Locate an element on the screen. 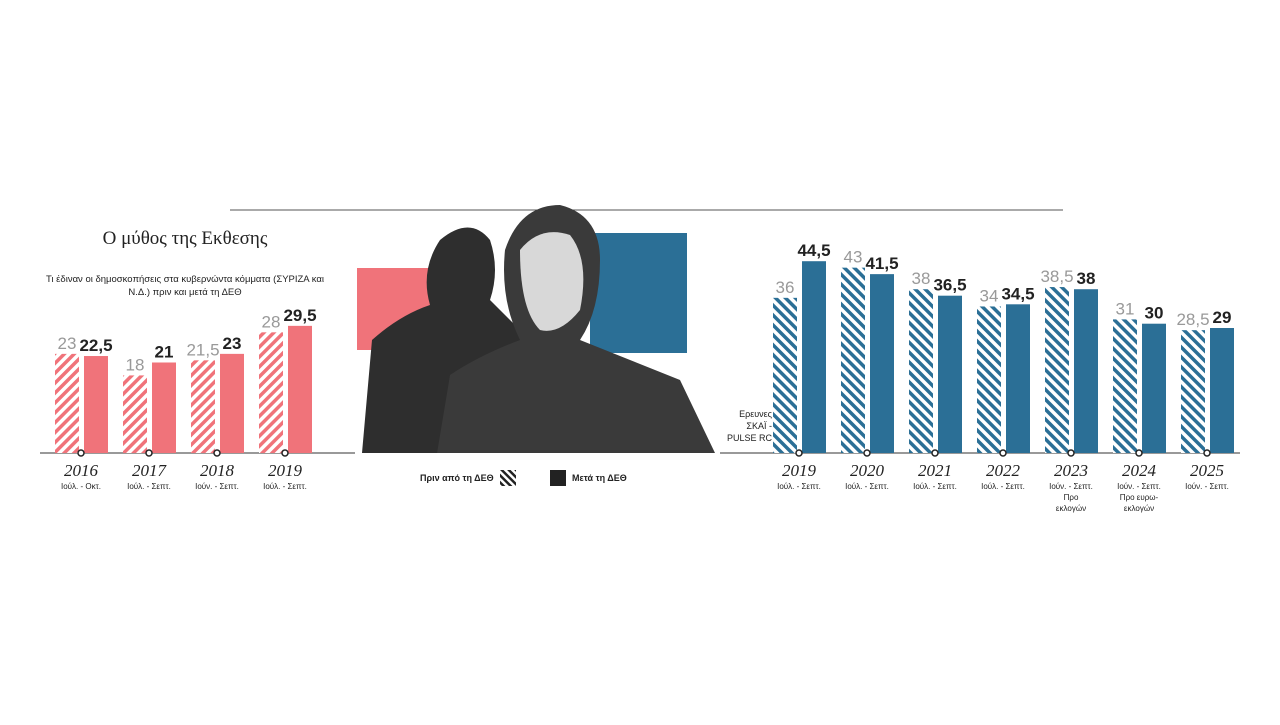 The height and width of the screenshot is (725, 1280). label-after: 29,5 is located at coordinates (299, 315).